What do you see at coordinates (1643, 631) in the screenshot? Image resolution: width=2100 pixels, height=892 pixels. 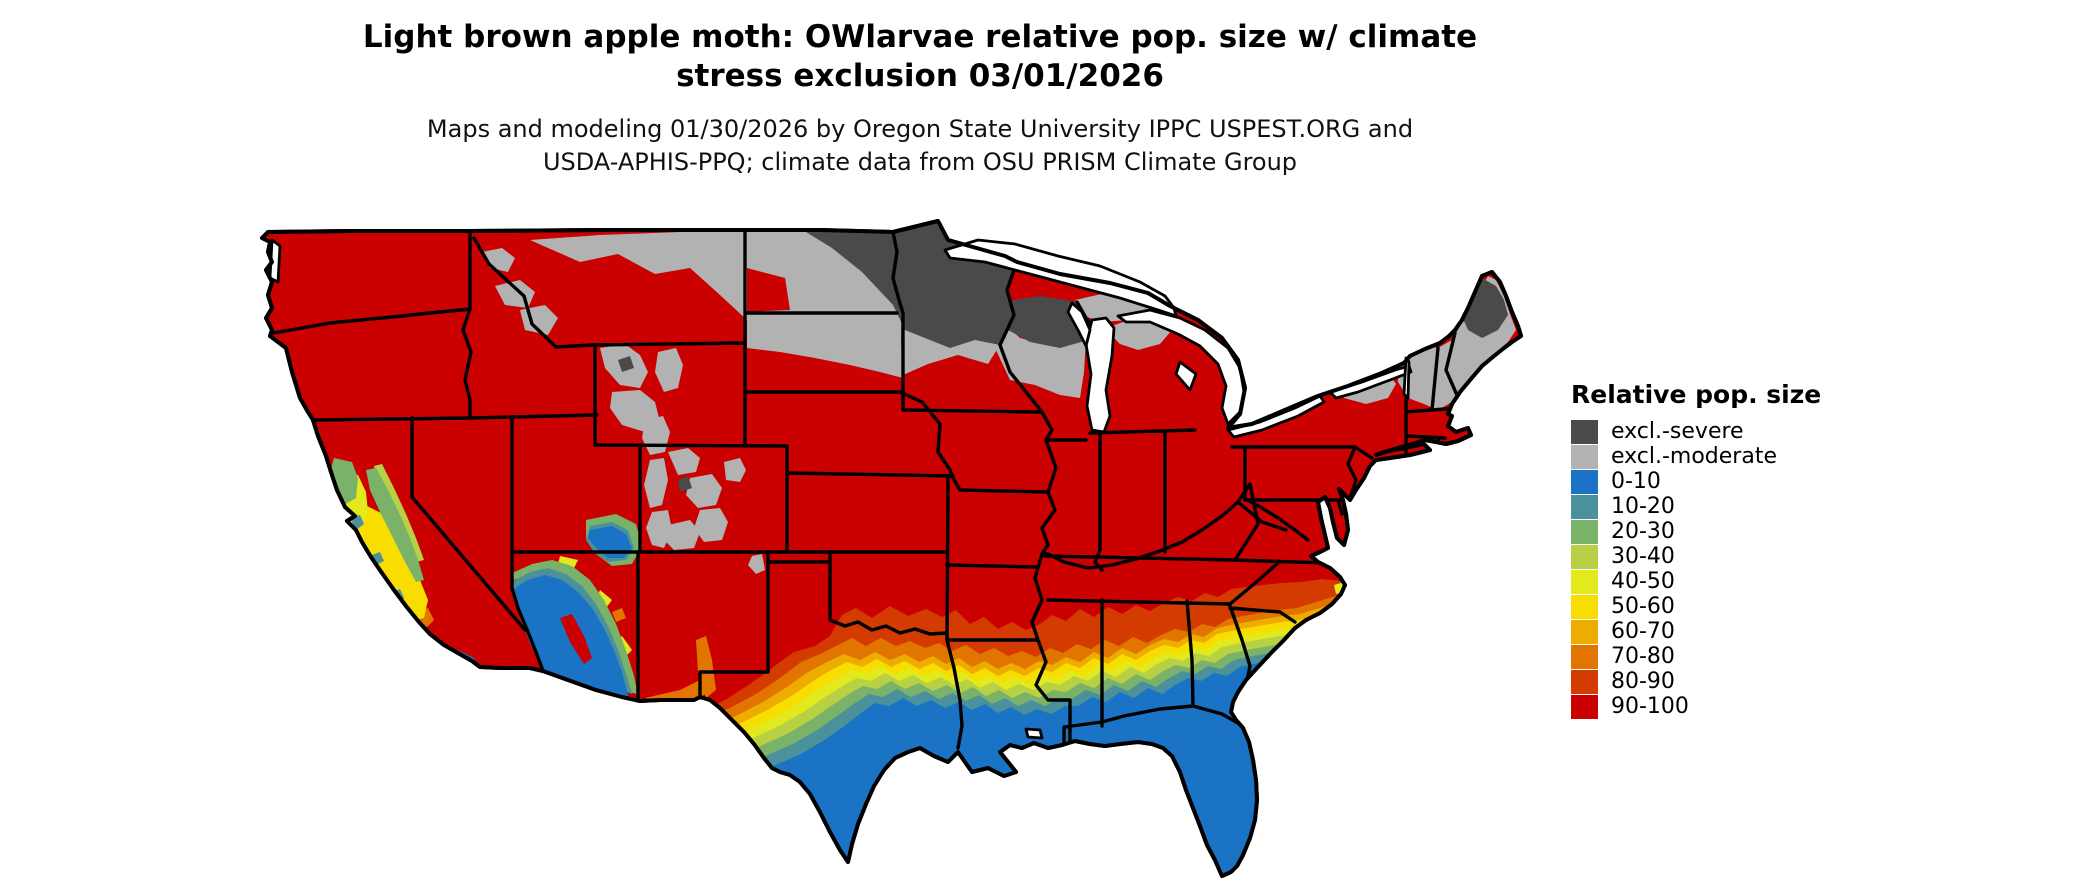 I see `legend-label: 60-70` at bounding box center [1643, 631].